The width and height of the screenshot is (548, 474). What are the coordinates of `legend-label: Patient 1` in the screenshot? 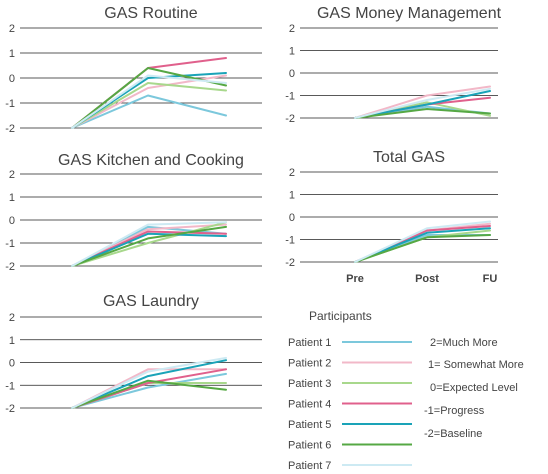 It's located at (309, 343).